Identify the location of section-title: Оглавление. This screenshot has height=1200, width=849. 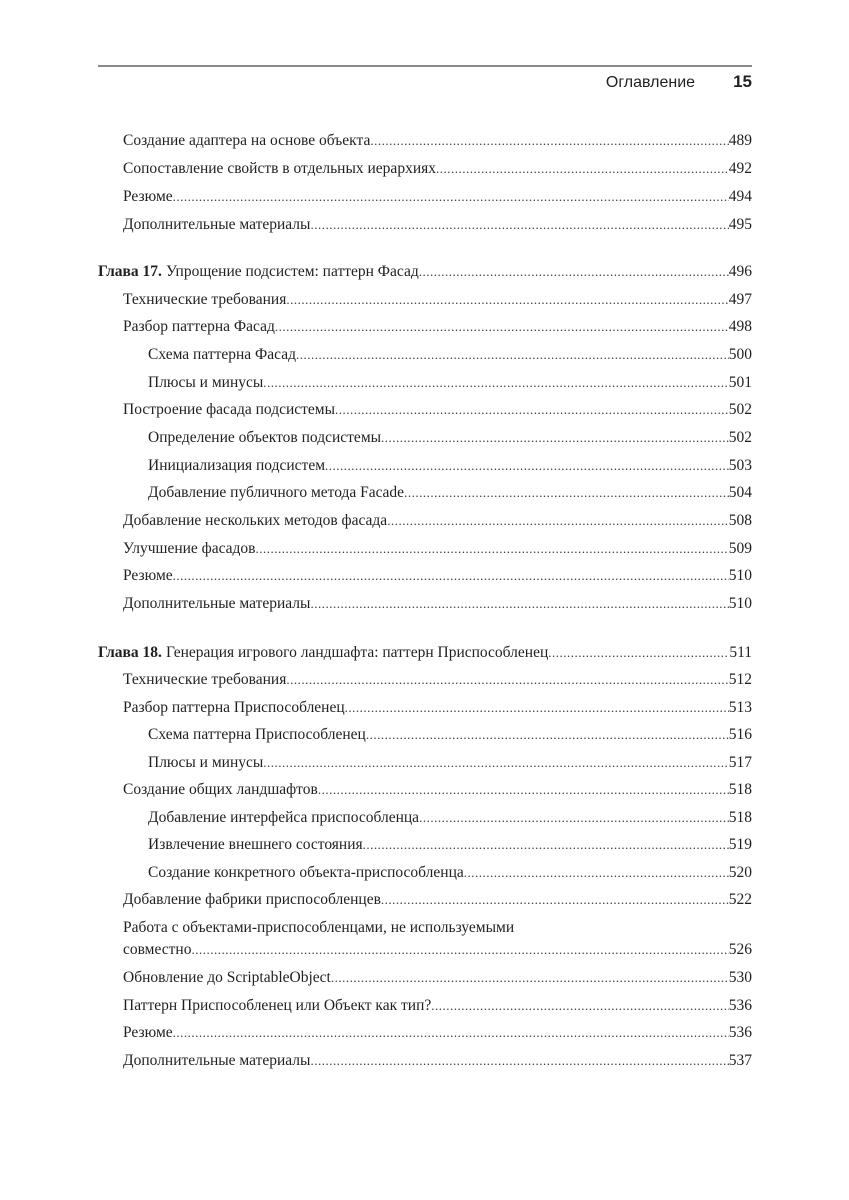
(650, 82).